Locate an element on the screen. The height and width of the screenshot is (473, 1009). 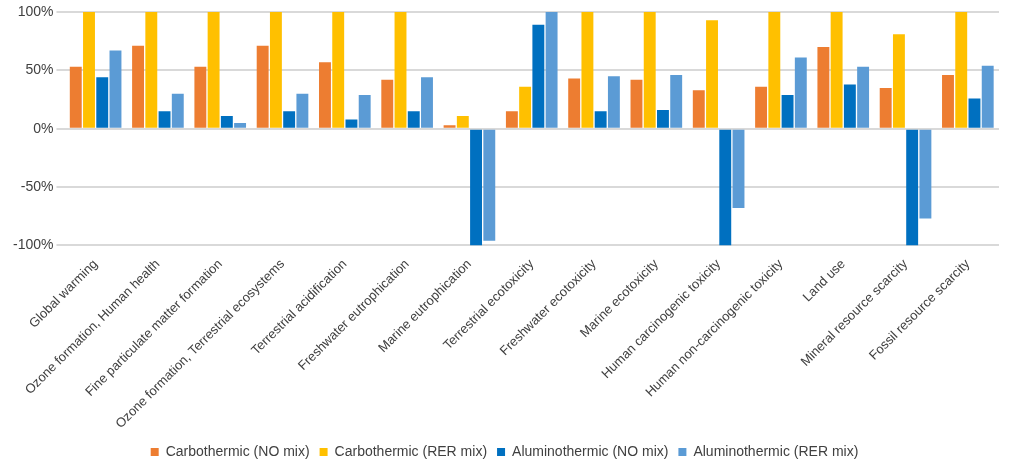
y-tick-label: -100% is located at coordinates (33, 244).